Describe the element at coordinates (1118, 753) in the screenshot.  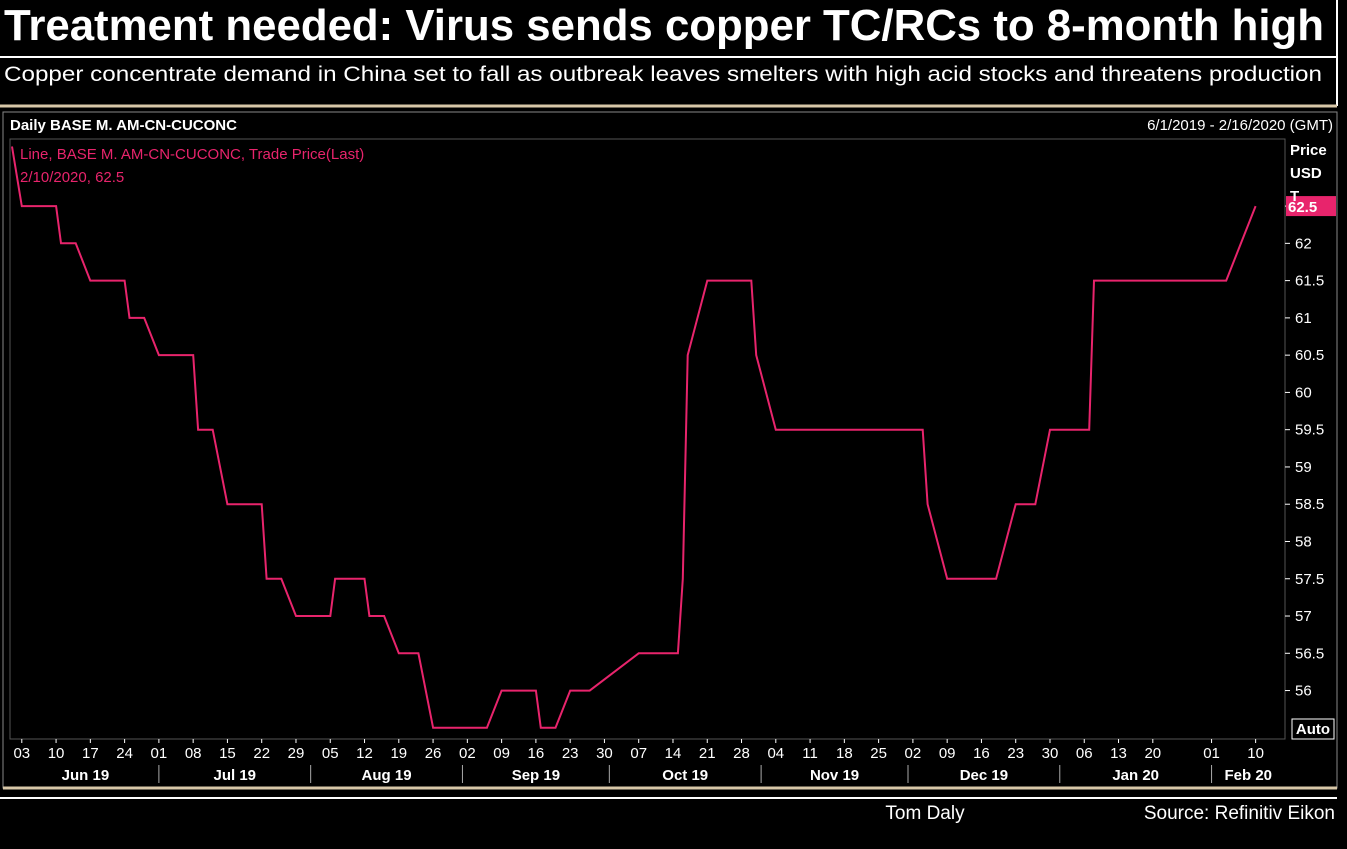
I see `x-tick-label: 13` at that location.